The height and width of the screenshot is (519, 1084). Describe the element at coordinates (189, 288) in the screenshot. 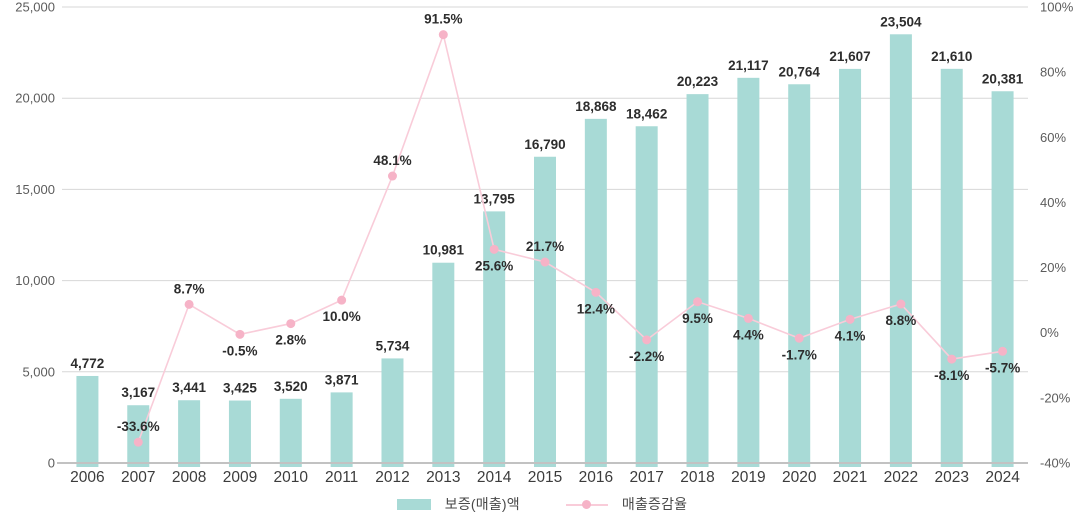

I see `pct-label-2008: 8.7%` at that location.